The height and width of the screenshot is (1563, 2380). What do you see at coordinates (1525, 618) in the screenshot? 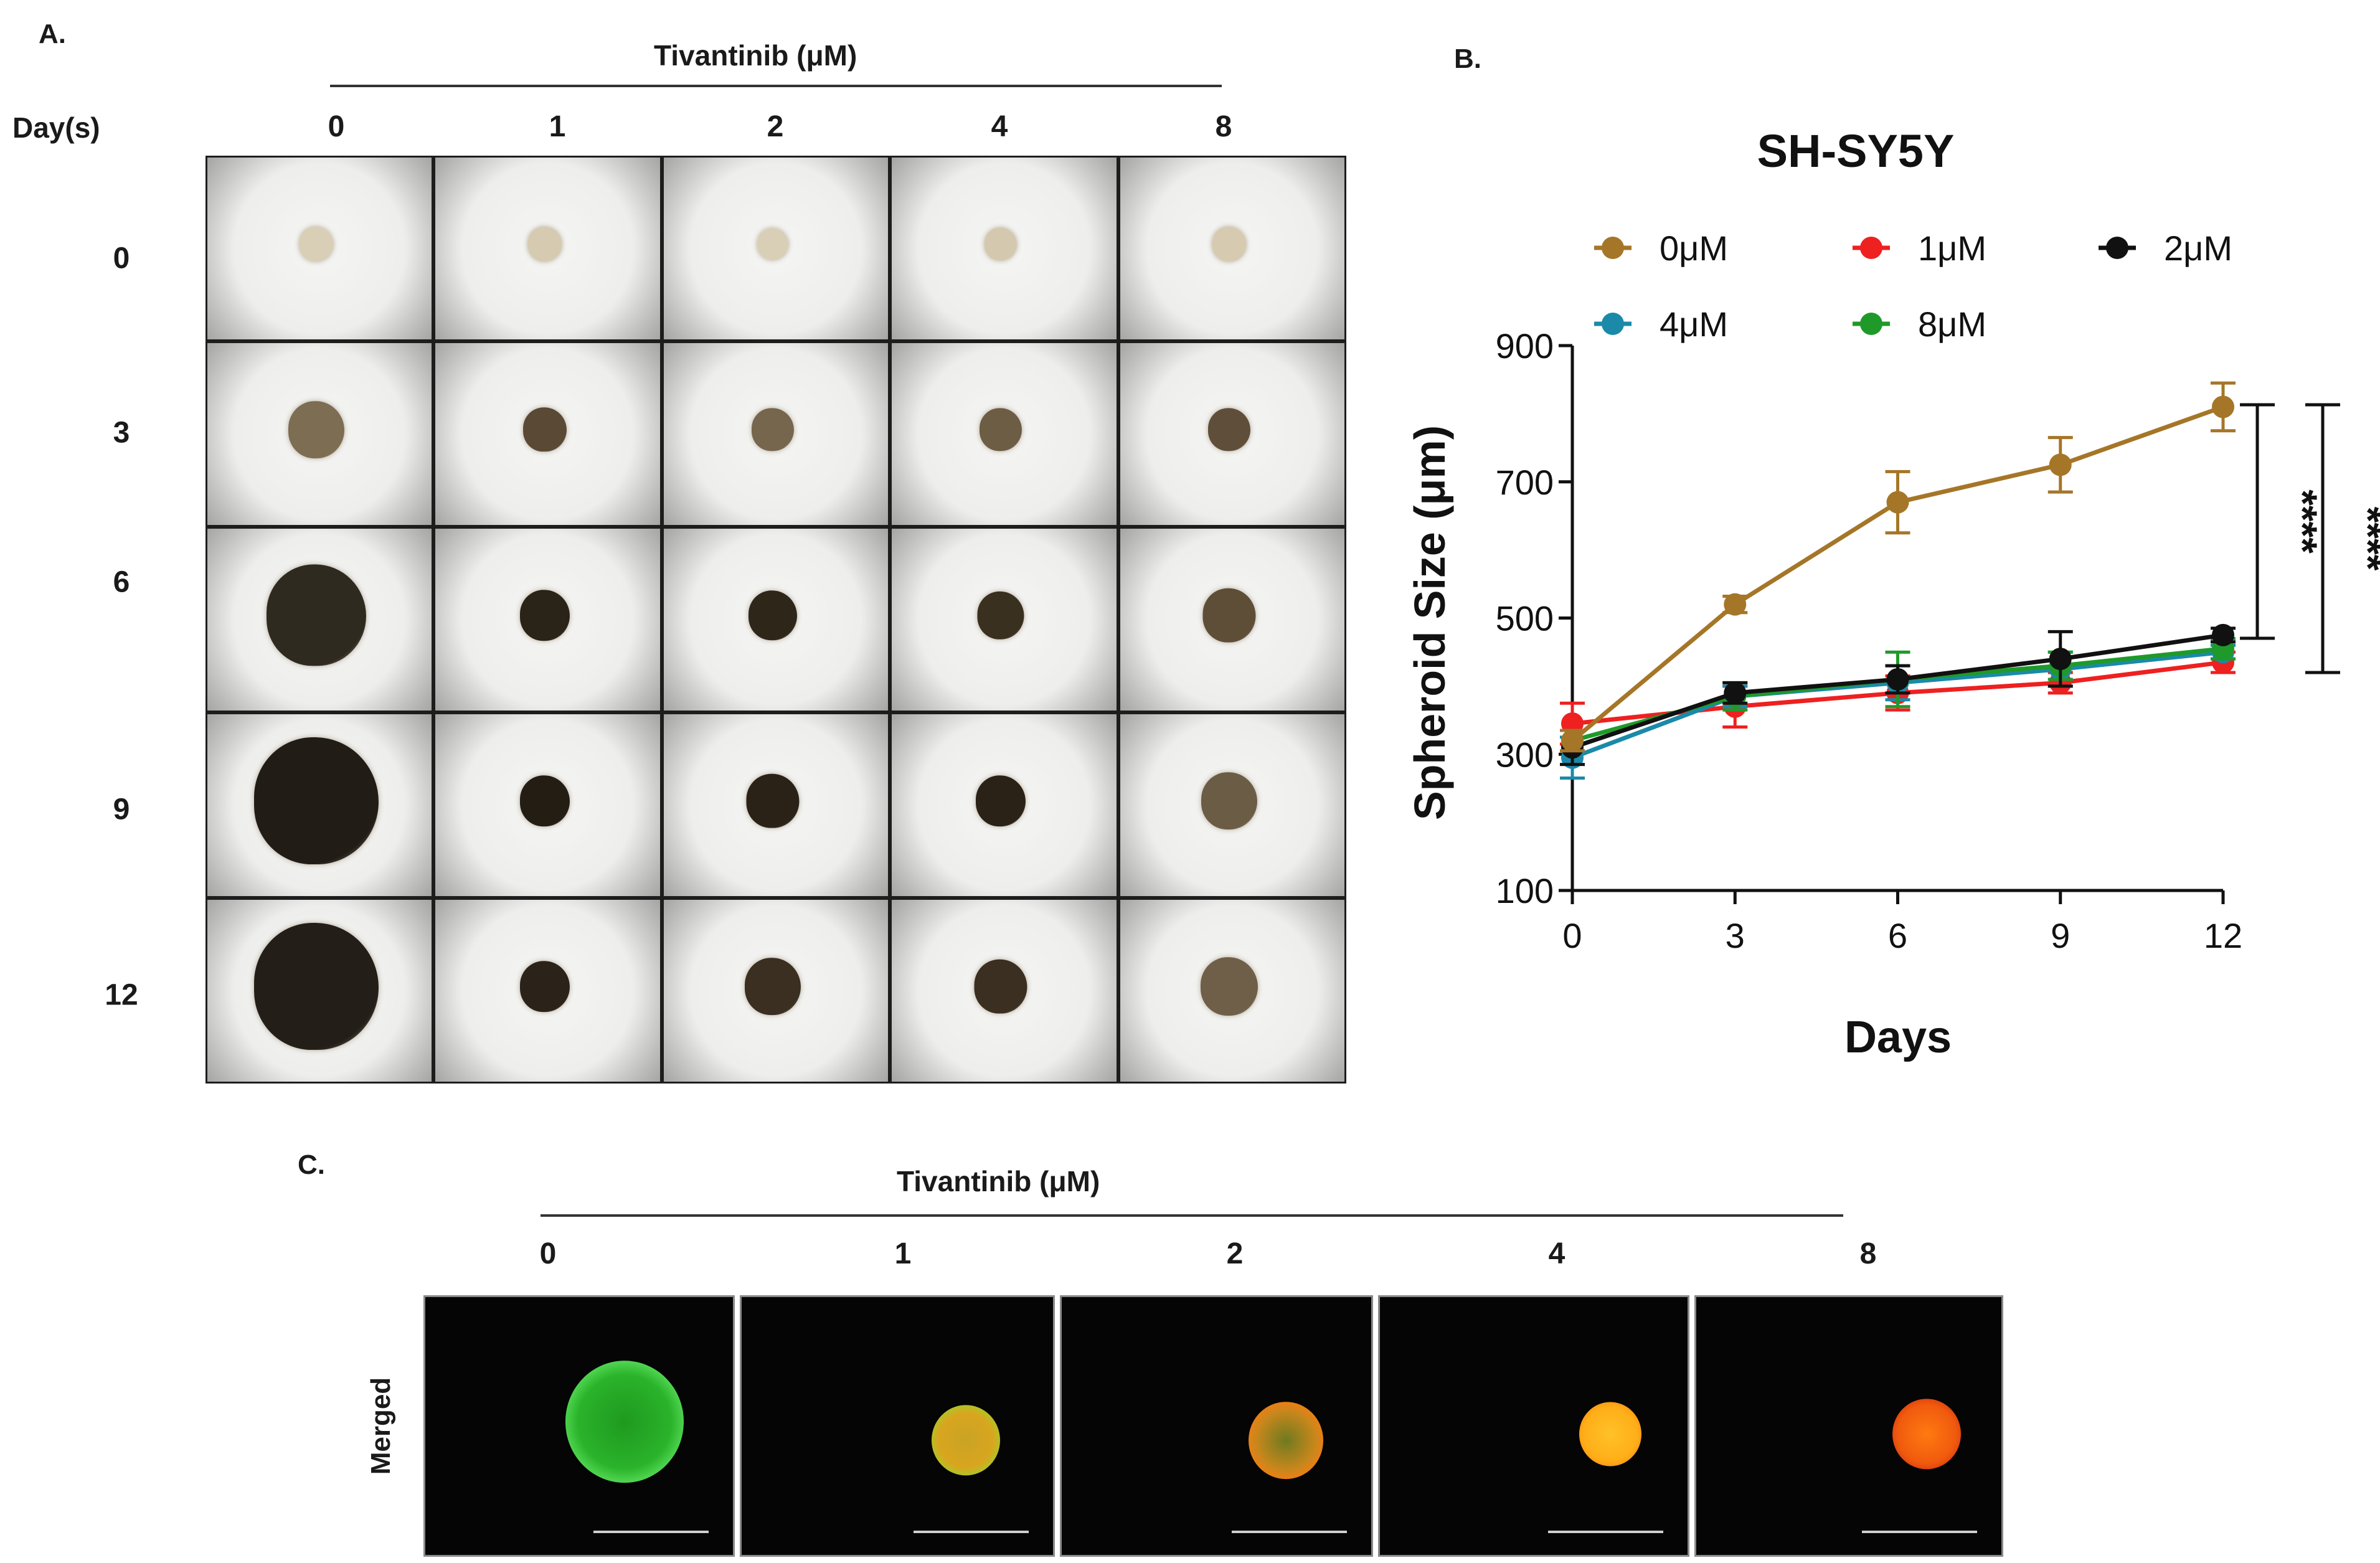
I see `y-tick-label: 500` at bounding box center [1525, 618].